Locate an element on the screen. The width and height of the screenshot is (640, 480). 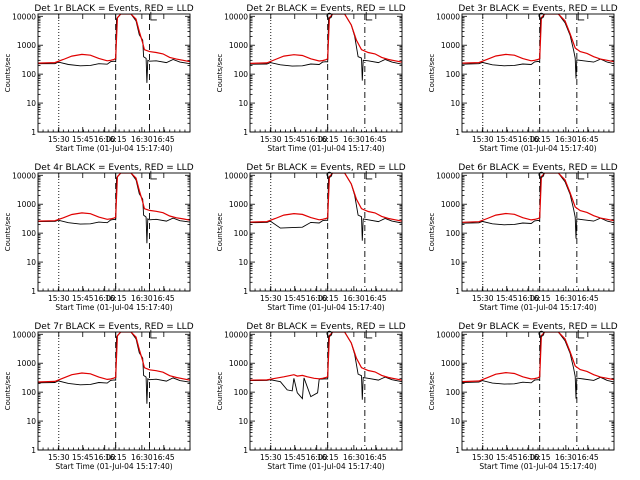
panel-title: Det 9r BLACK = Events, RED = LLD is located at coordinates (537, 327).